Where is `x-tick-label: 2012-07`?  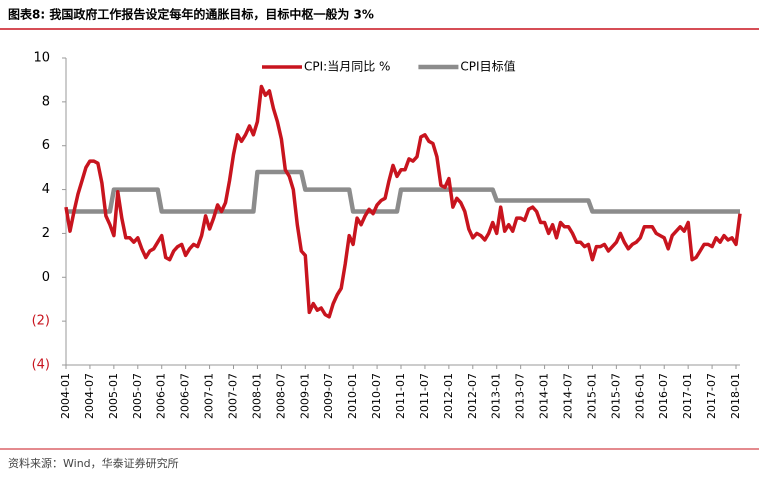 x-tick-label: 2012-07 is located at coordinates (472, 396).